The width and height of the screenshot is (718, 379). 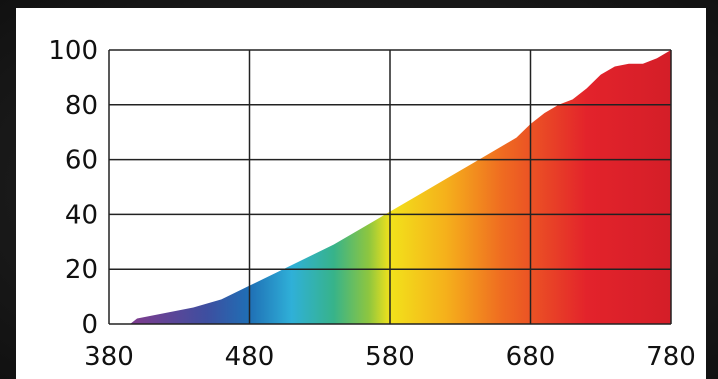 What do you see at coordinates (390, 357) in the screenshot?
I see `x-tick-label: 580` at bounding box center [390, 357].